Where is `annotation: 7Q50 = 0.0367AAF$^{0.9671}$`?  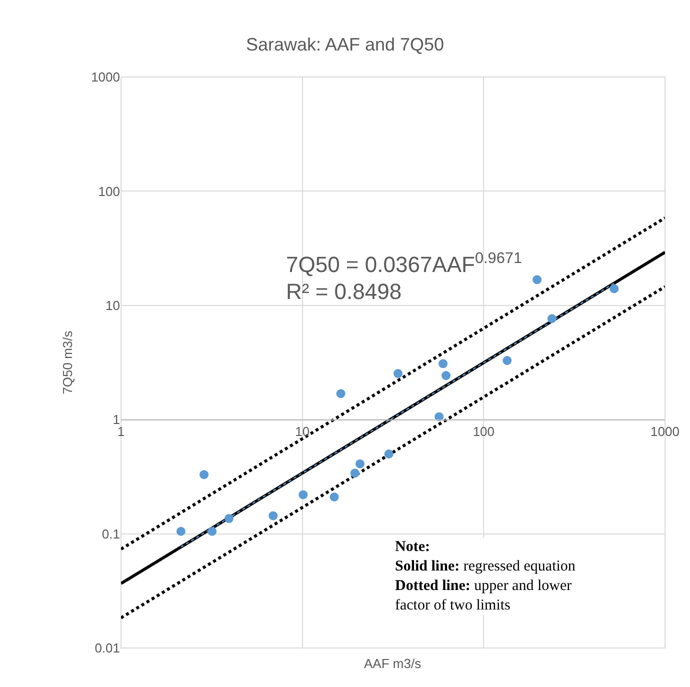
annotation: 7Q50 = 0.0367AAF$^{0.9671}$ is located at coordinates (404, 264).